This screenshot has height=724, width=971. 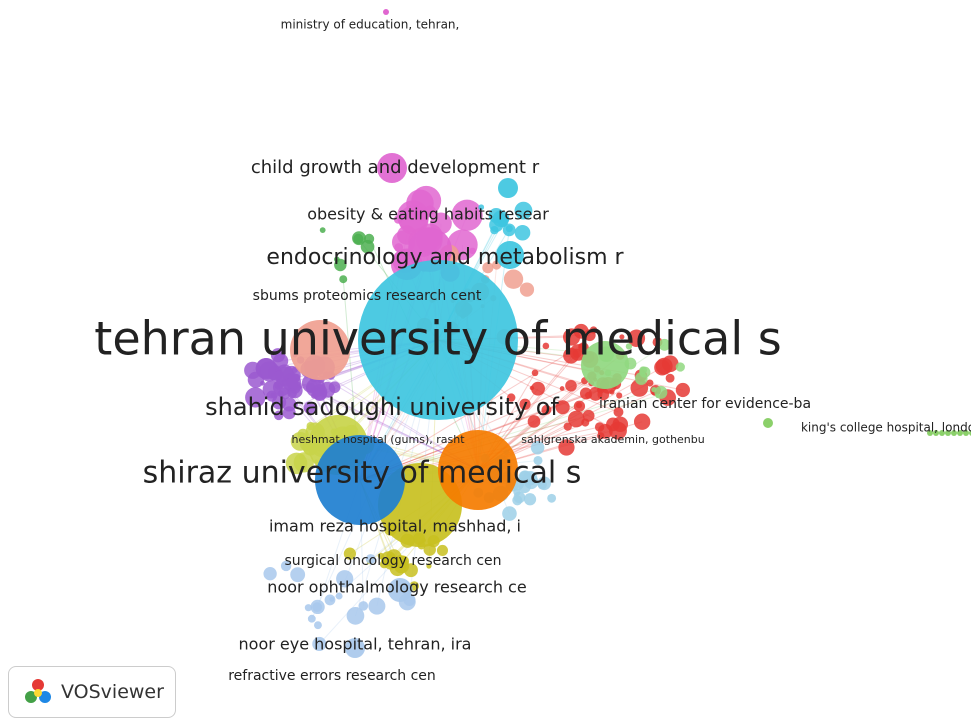 I want to click on vosviewer-logo: VOSviewer, so click(x=92, y=692).